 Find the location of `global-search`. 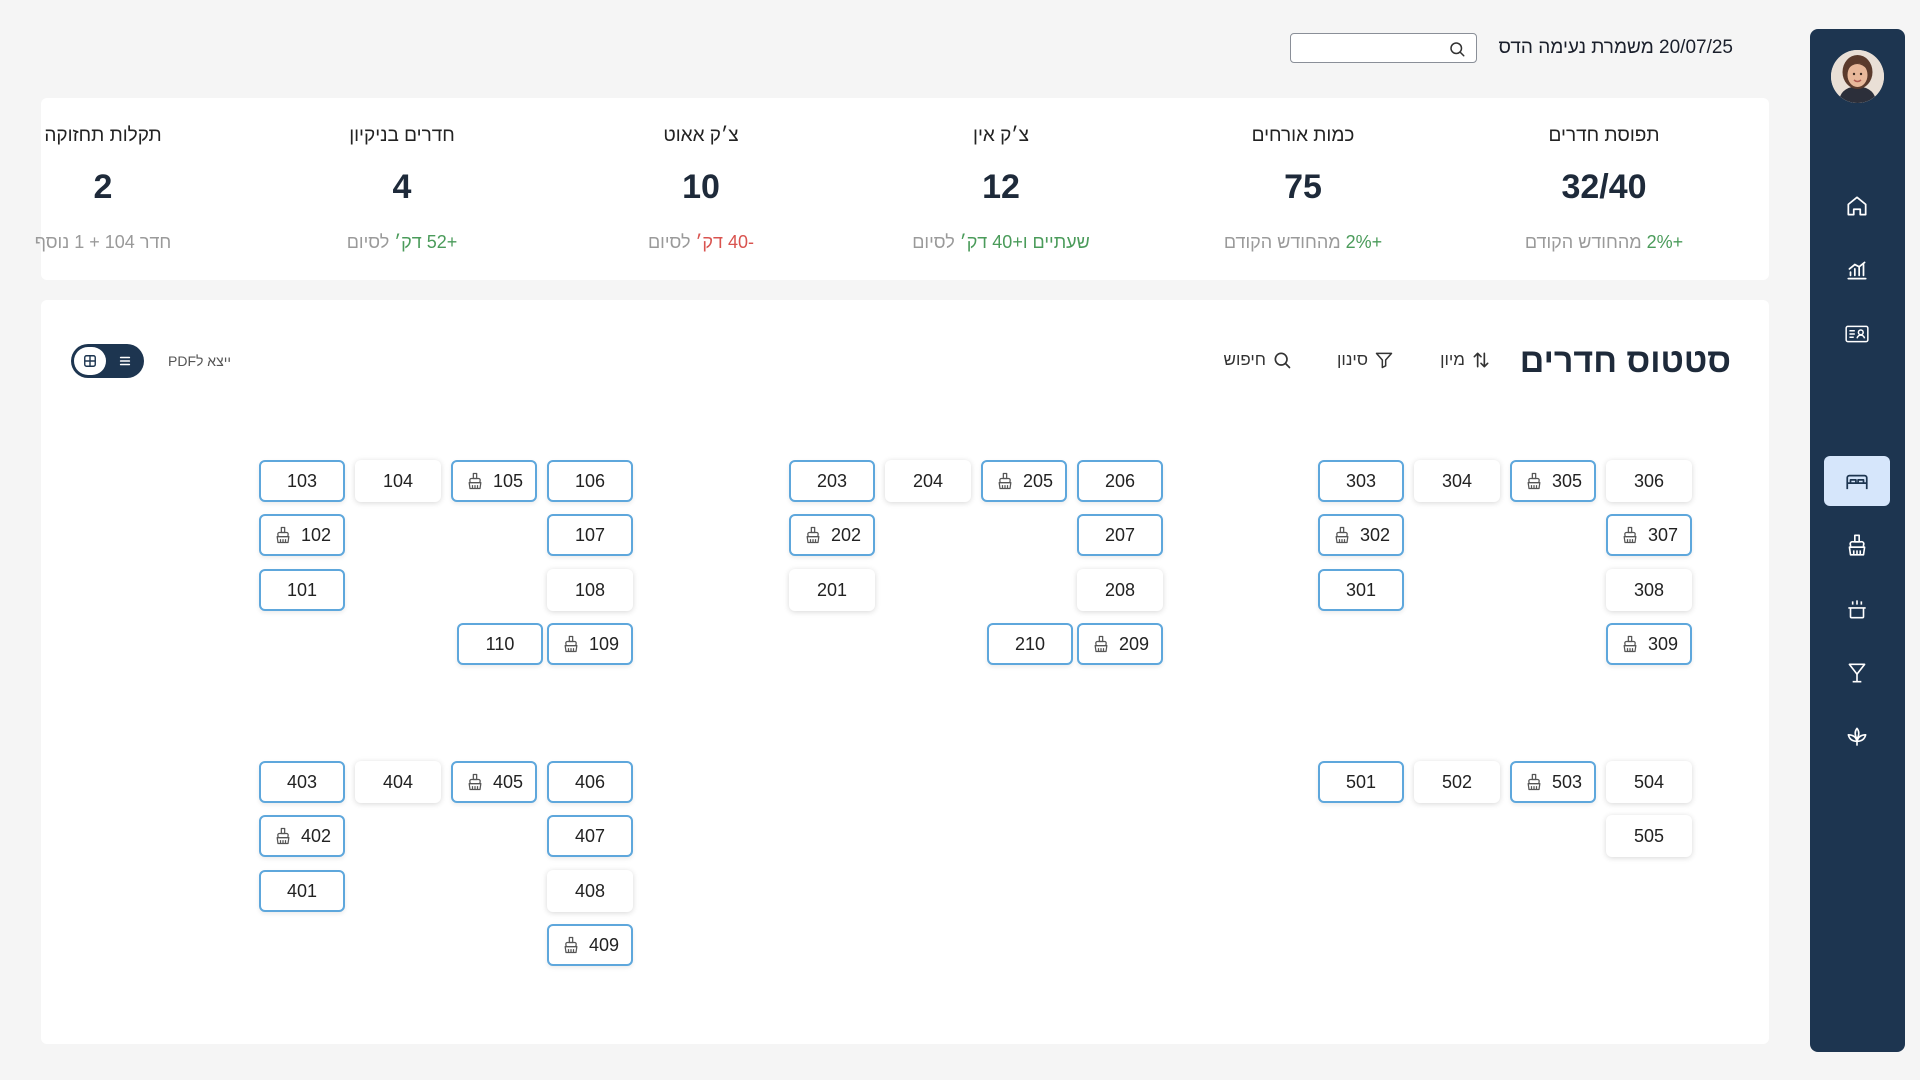

global-search is located at coordinates (1383, 48).